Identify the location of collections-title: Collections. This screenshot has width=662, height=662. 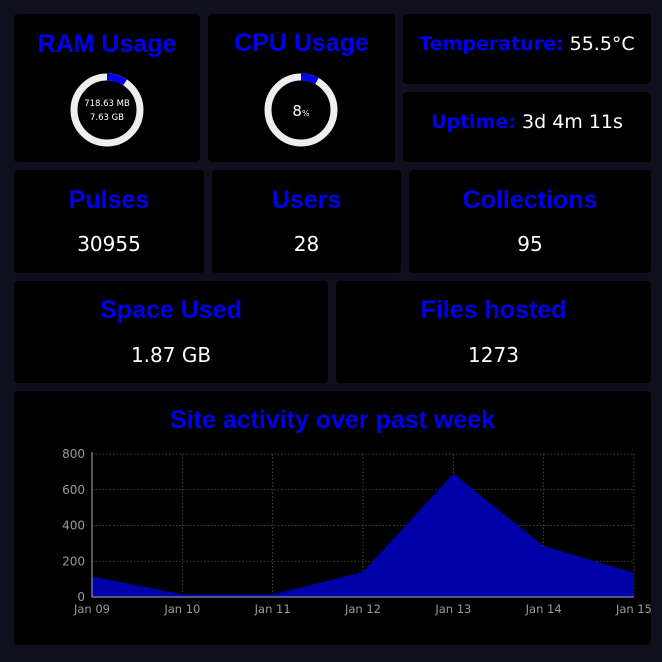
(530, 200).